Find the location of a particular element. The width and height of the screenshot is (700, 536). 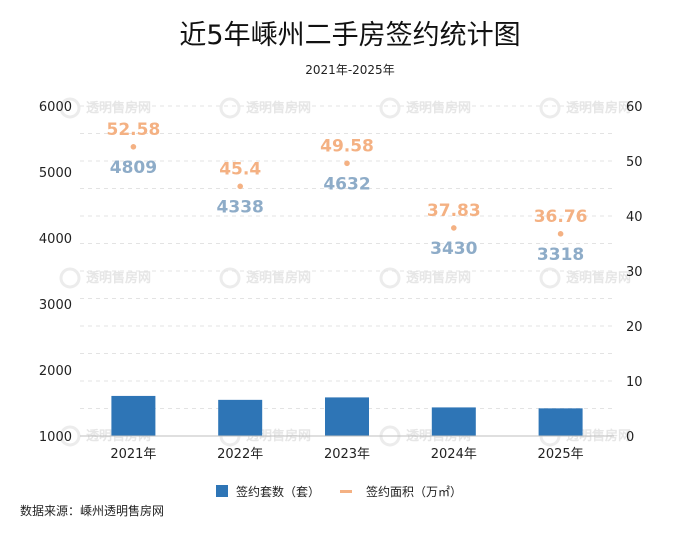

chart-subtitle: 2021年-2025年 is located at coordinates (349, 70).